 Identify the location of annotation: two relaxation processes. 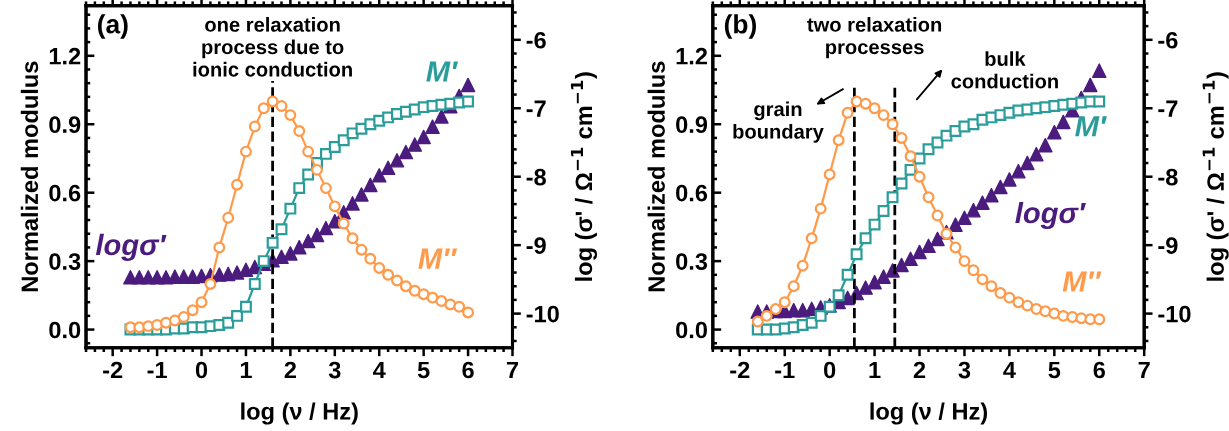
(874, 38).